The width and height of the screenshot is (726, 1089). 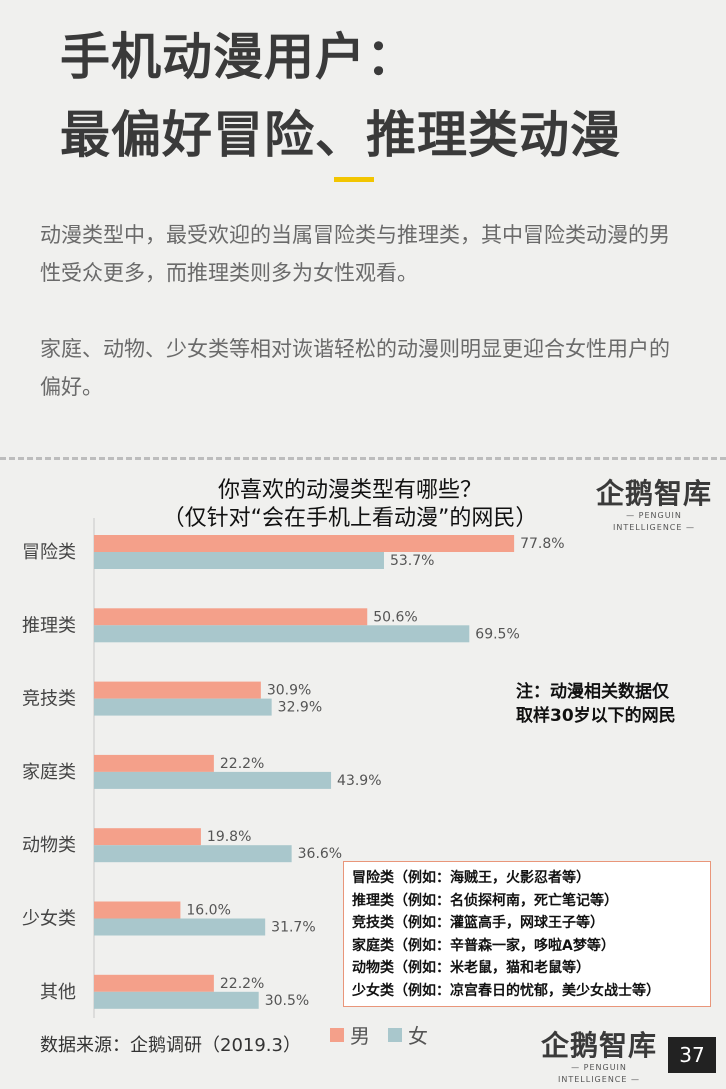 What do you see at coordinates (395, 617) in the screenshot?
I see `data-label: 50.6%` at bounding box center [395, 617].